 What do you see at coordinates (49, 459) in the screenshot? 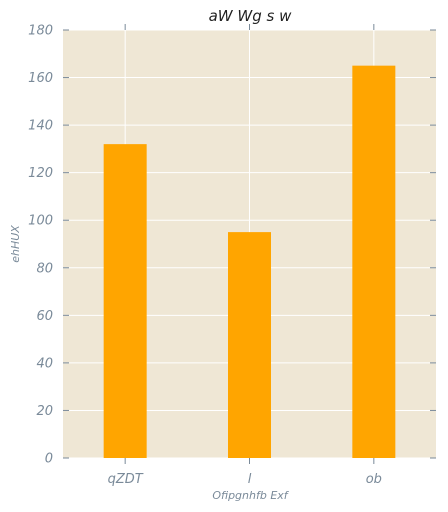
I see `y-tick-label: 0` at bounding box center [49, 459].